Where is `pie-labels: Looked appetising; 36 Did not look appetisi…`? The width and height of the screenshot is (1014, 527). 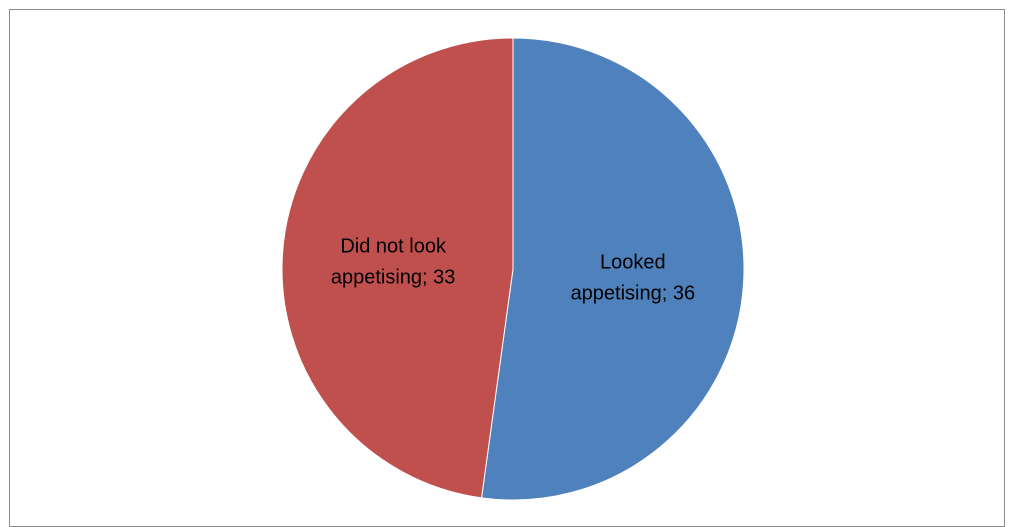 pie-labels: Looked appetising; 36 Did not look appetisi… is located at coordinates (513, 269).